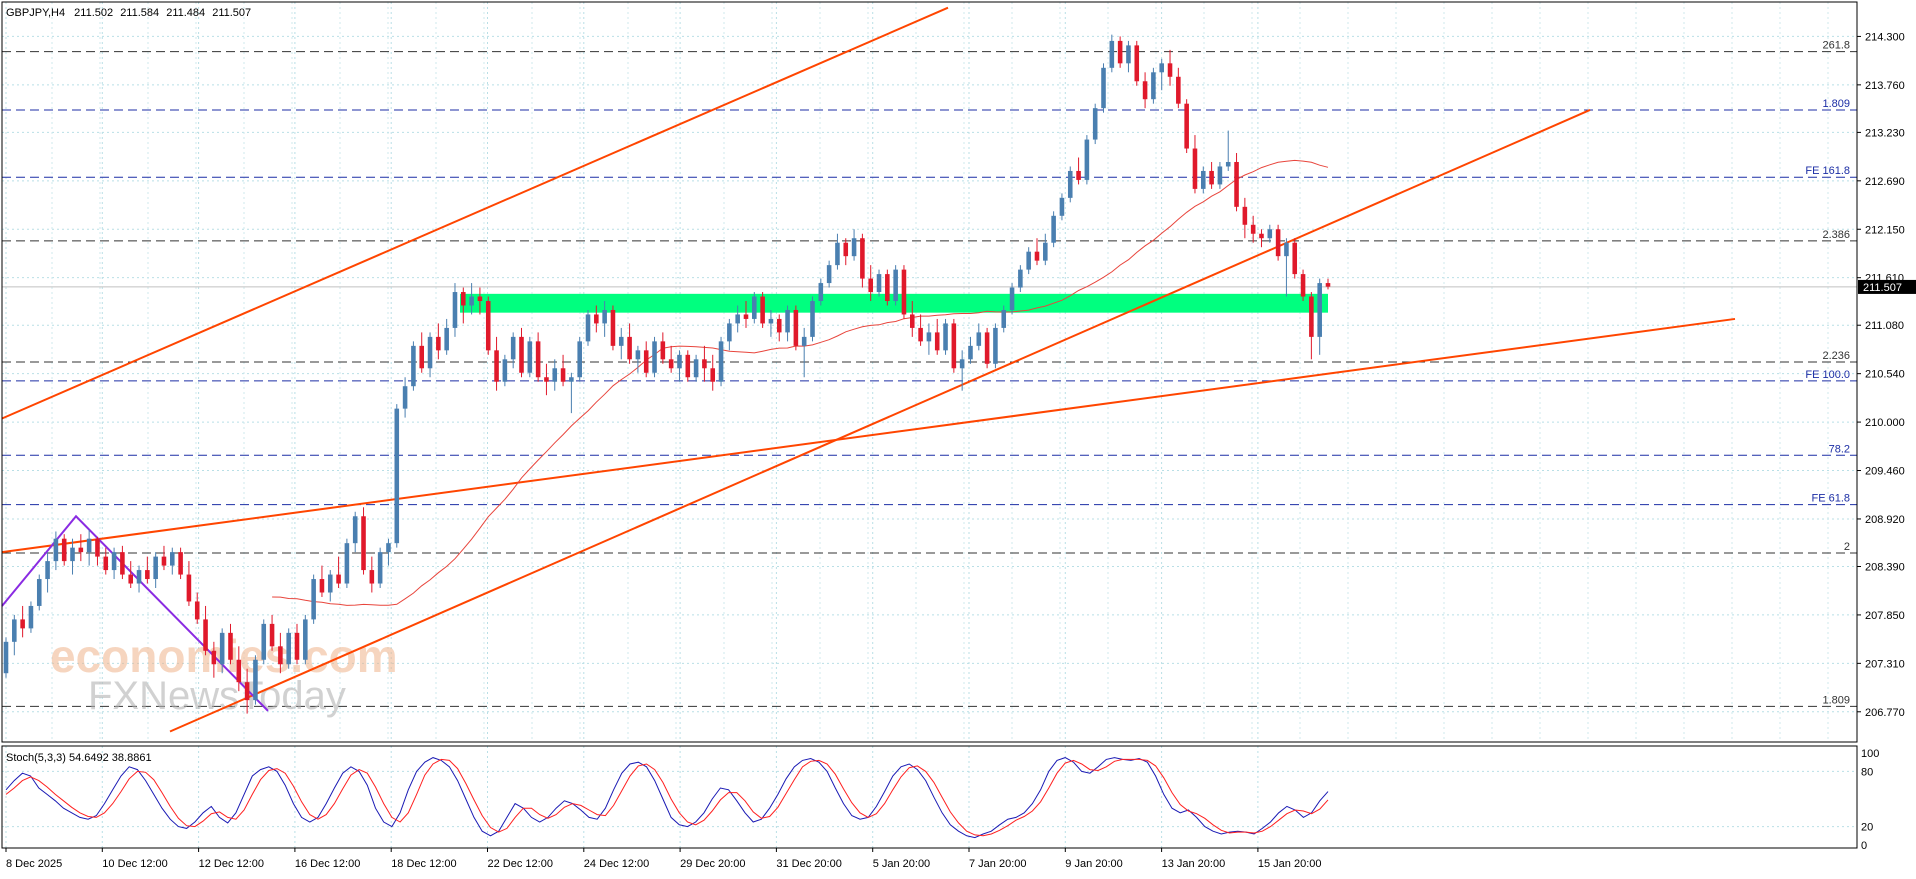 This screenshot has height=879, width=1916. Describe the element at coordinates (616, 864) in the screenshot. I see `time-tick-label: 24 Dec 12:00` at that location.